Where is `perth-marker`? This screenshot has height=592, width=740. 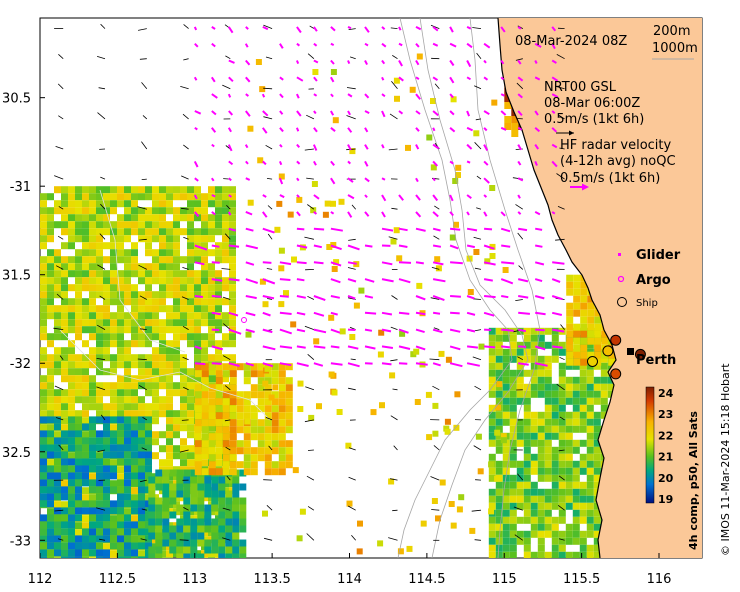 perth-marker is located at coordinates (630, 351).